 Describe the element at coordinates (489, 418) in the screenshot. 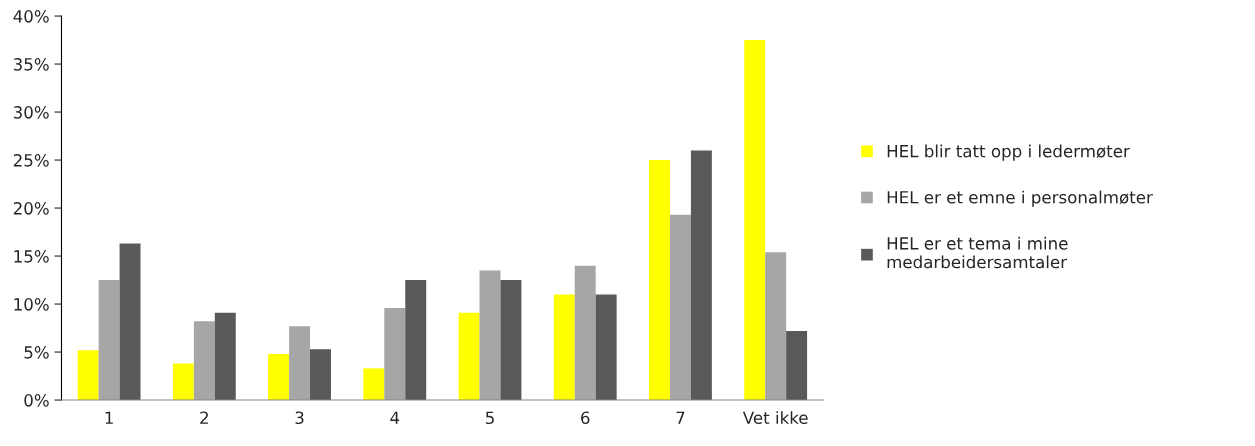

I see `x-tick-label: 5` at that location.